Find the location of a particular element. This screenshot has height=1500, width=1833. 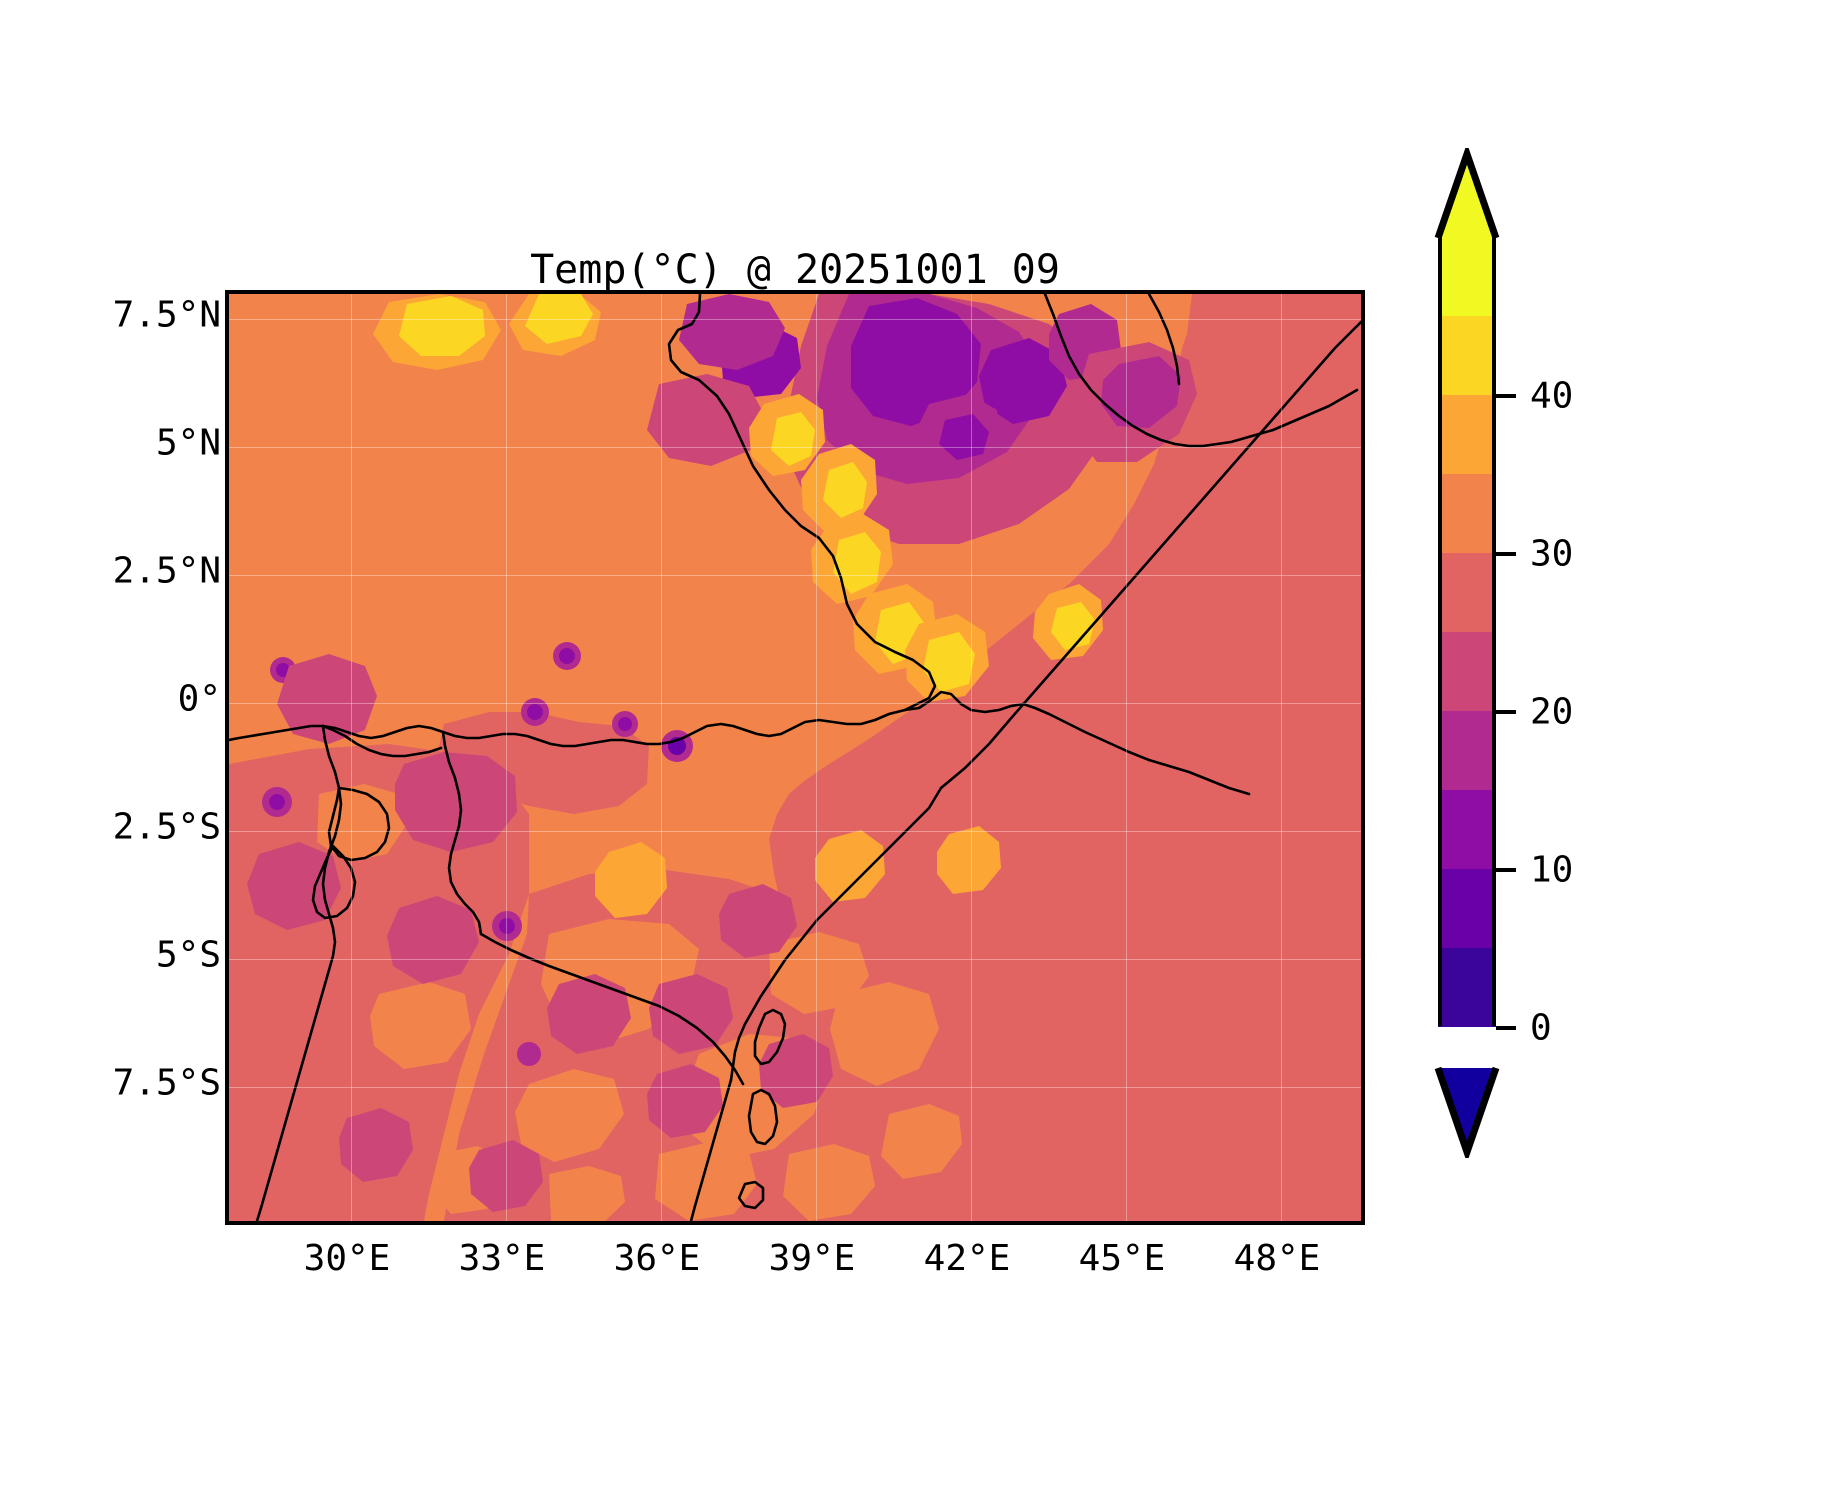

colorbar-tick-label: 40 is located at coordinates (1552, 396).